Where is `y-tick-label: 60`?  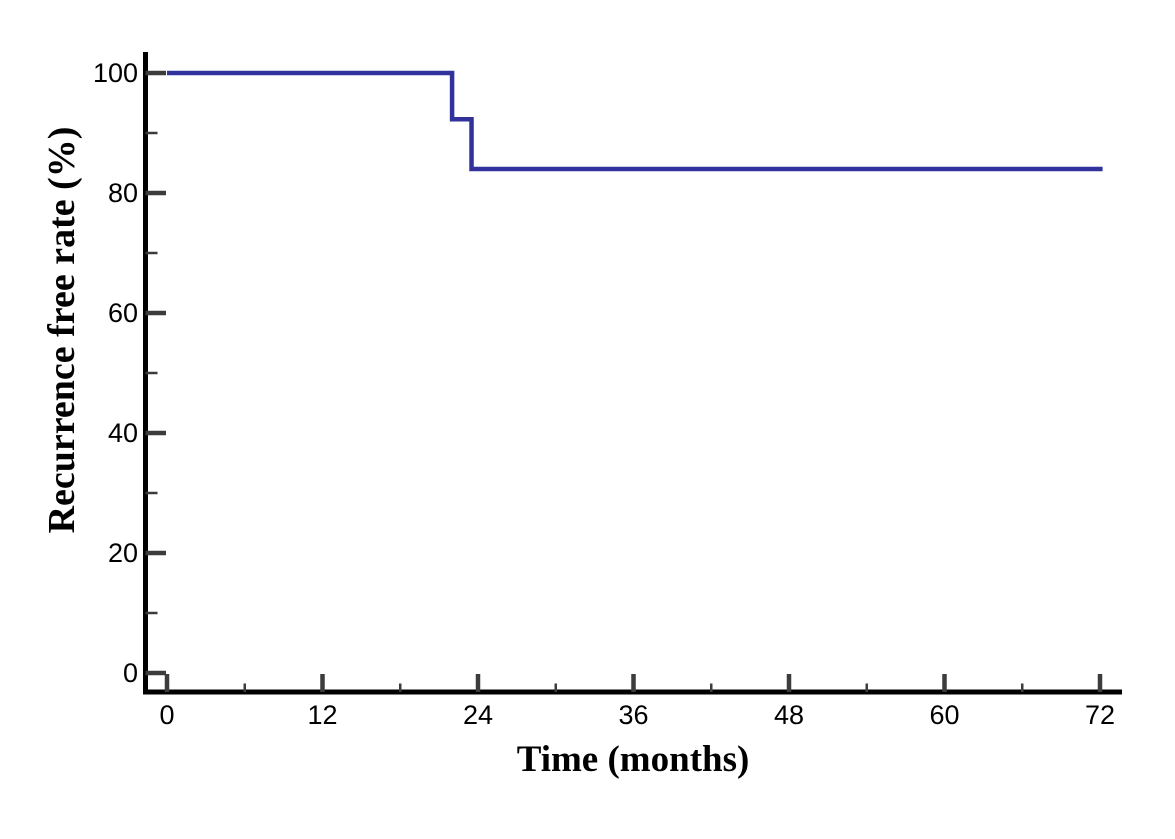 y-tick-label: 60 is located at coordinates (123, 313).